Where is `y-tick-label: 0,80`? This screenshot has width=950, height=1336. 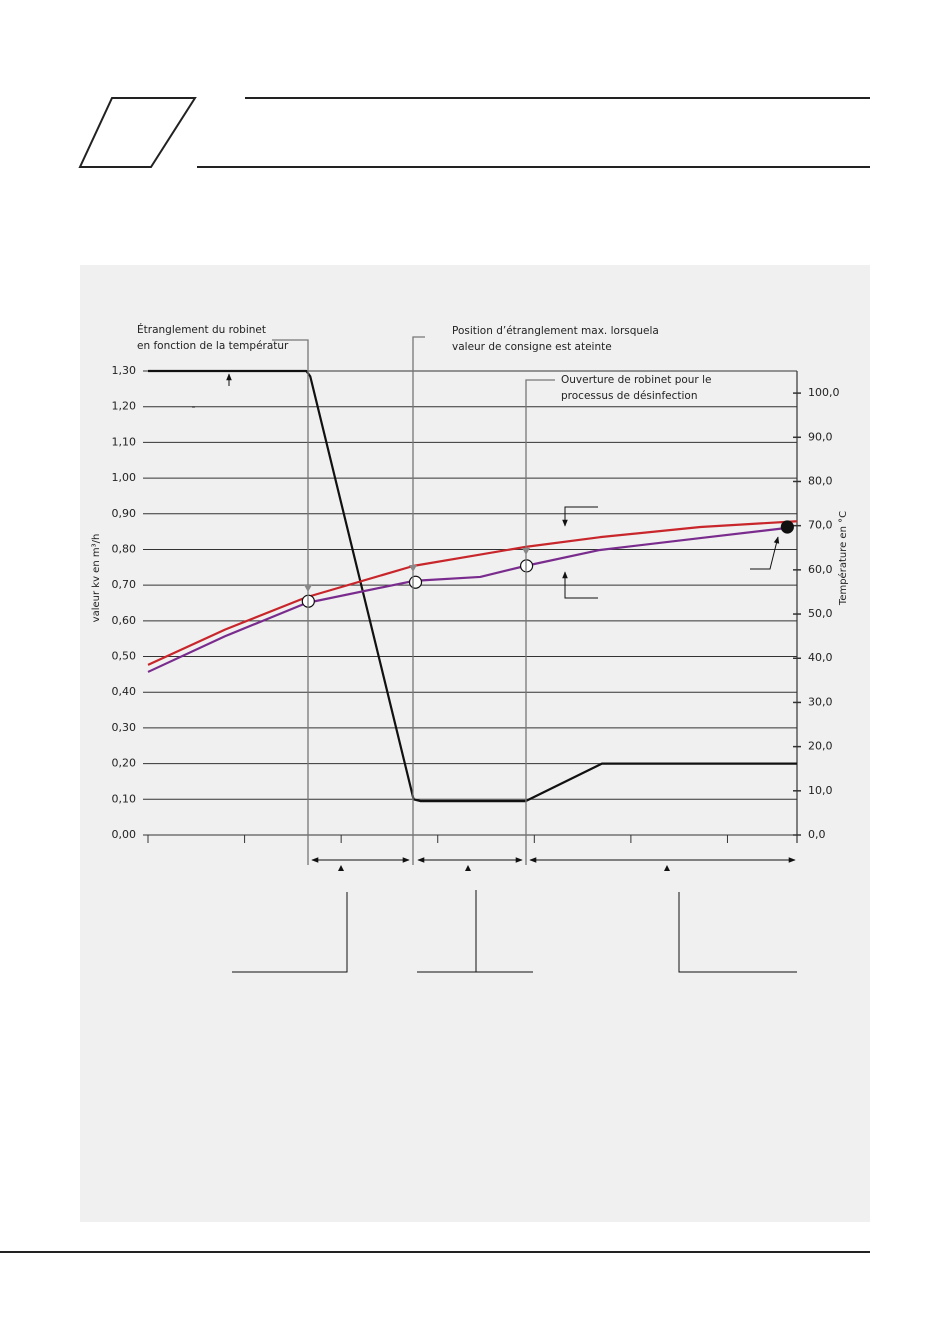
y-tick-label: 0,80 is located at coordinates (124, 548).